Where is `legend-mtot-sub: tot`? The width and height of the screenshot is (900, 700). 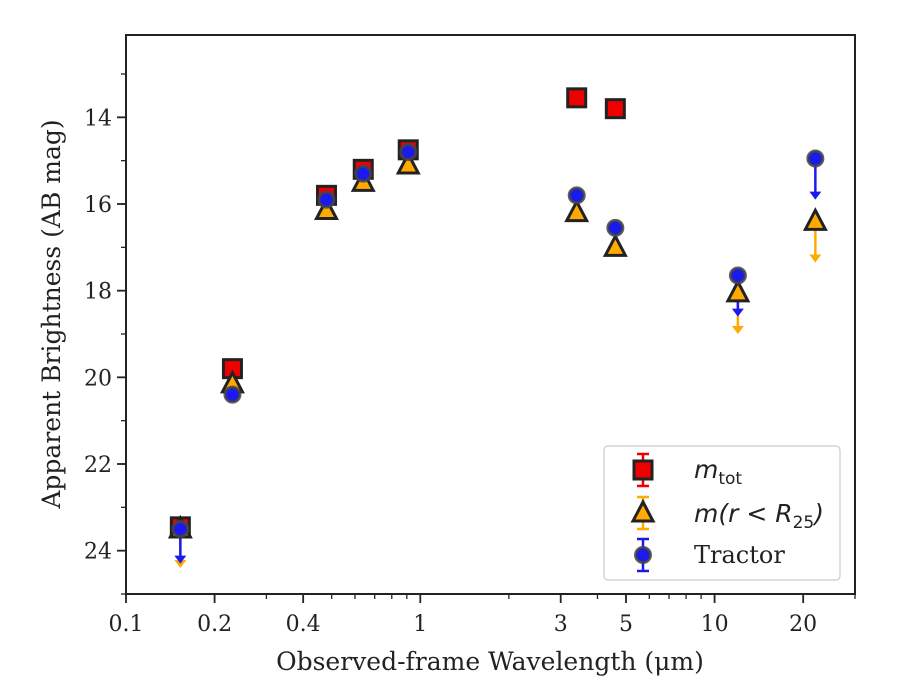
legend-mtot-sub: tot is located at coordinates (730, 479).